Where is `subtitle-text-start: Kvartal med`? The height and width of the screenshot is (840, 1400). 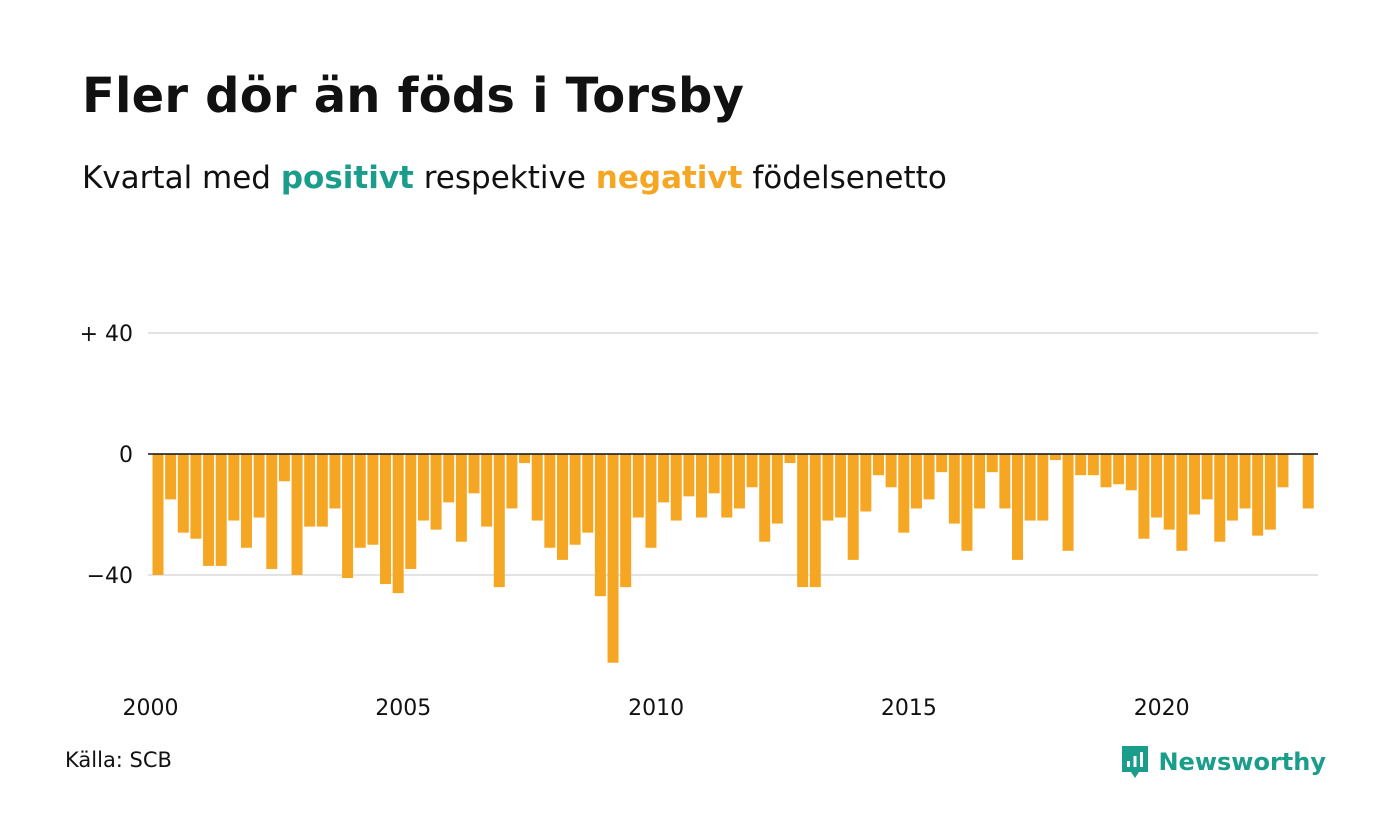 subtitle-text-start: Kvartal med is located at coordinates (181, 178).